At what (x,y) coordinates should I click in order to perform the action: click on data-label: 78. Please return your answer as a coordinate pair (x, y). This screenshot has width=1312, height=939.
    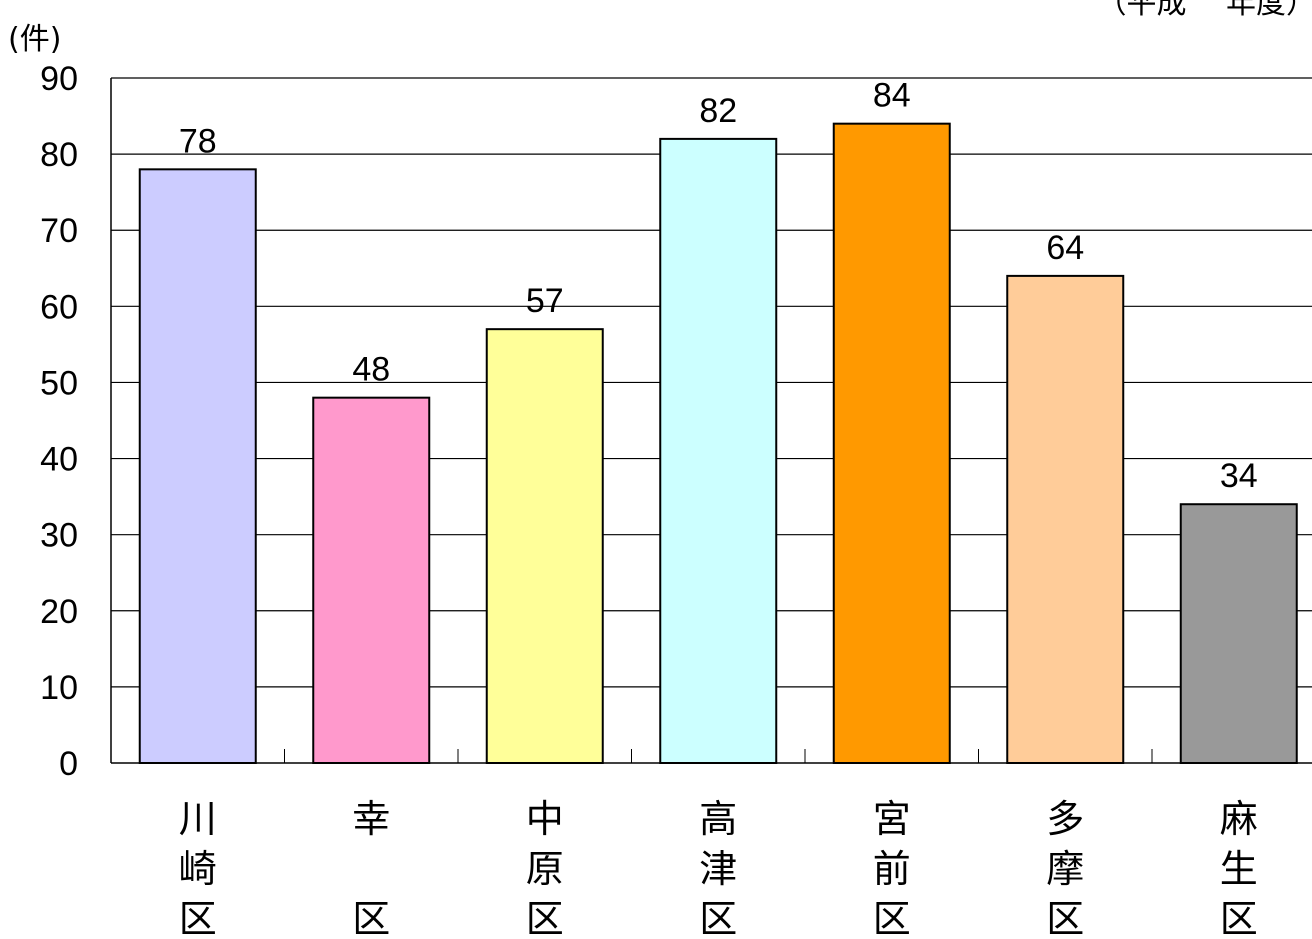
    Looking at the image, I should click on (198, 141).